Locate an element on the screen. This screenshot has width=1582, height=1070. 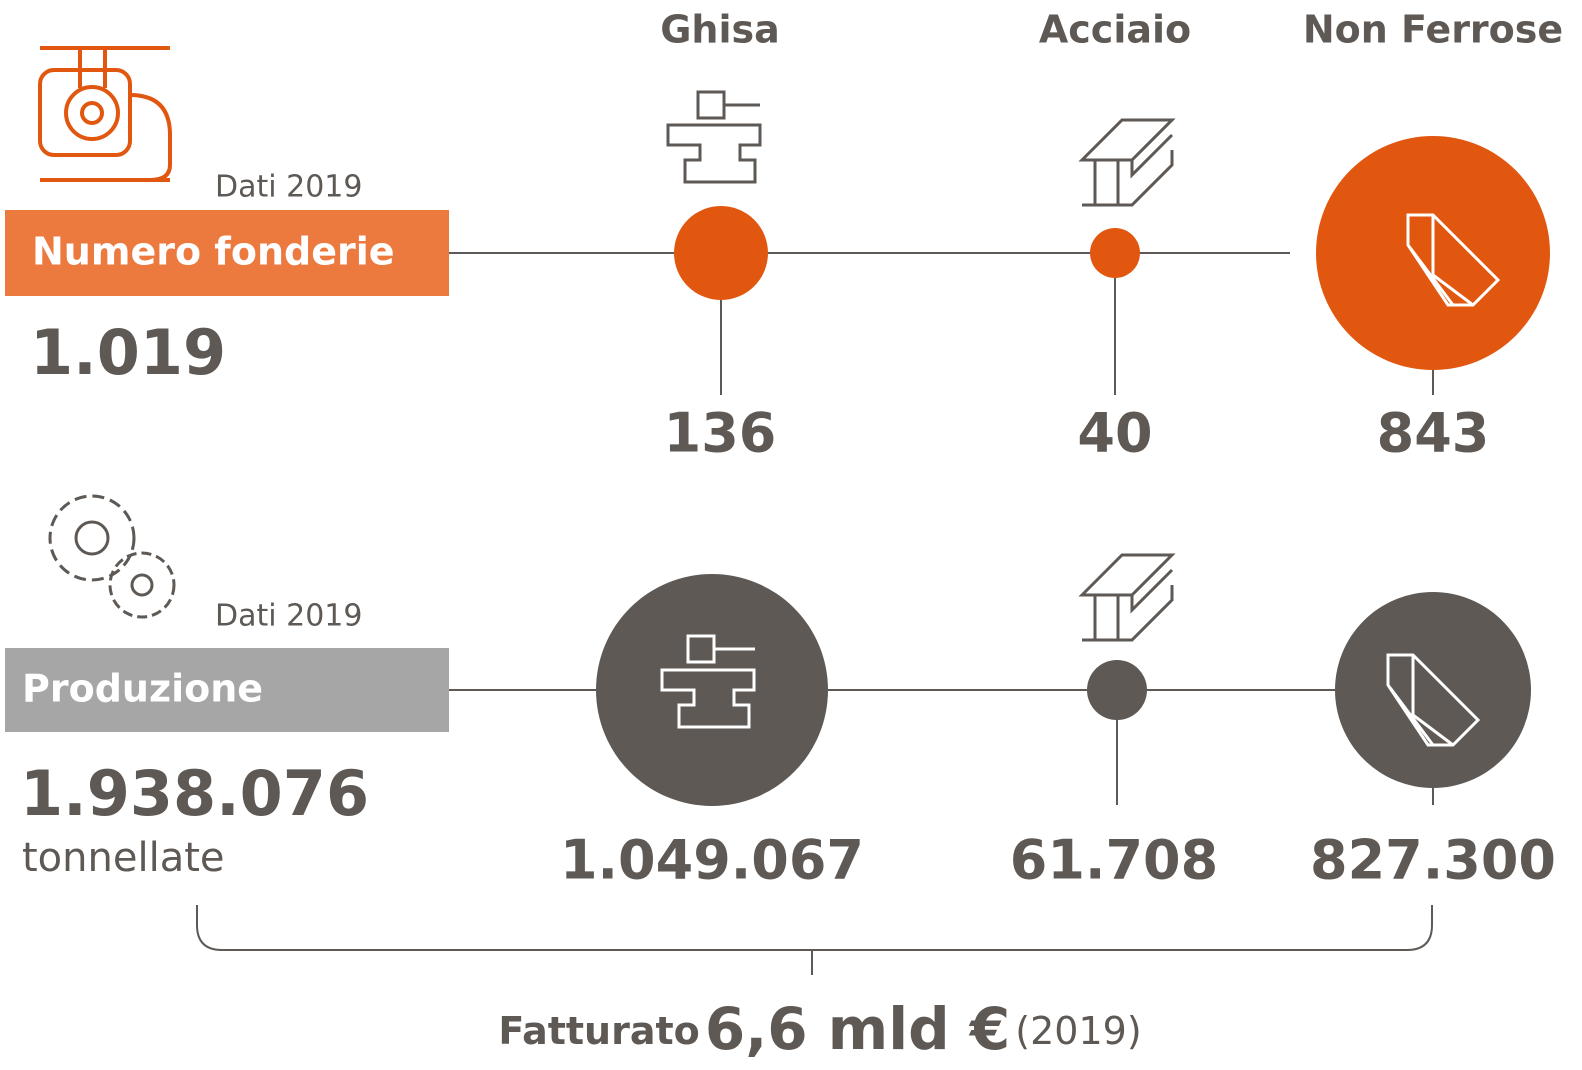
footer-prefix: Fatturato is located at coordinates (598, 1031).